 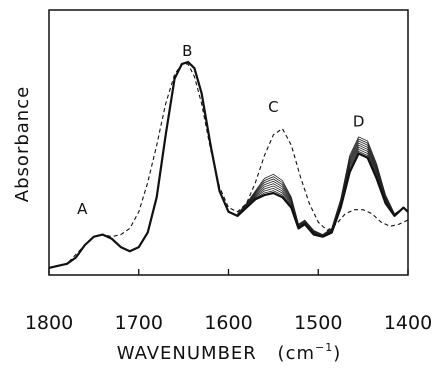 I want to click on x-axis-label-text: WAVENUMBER, so click(x=187, y=353).